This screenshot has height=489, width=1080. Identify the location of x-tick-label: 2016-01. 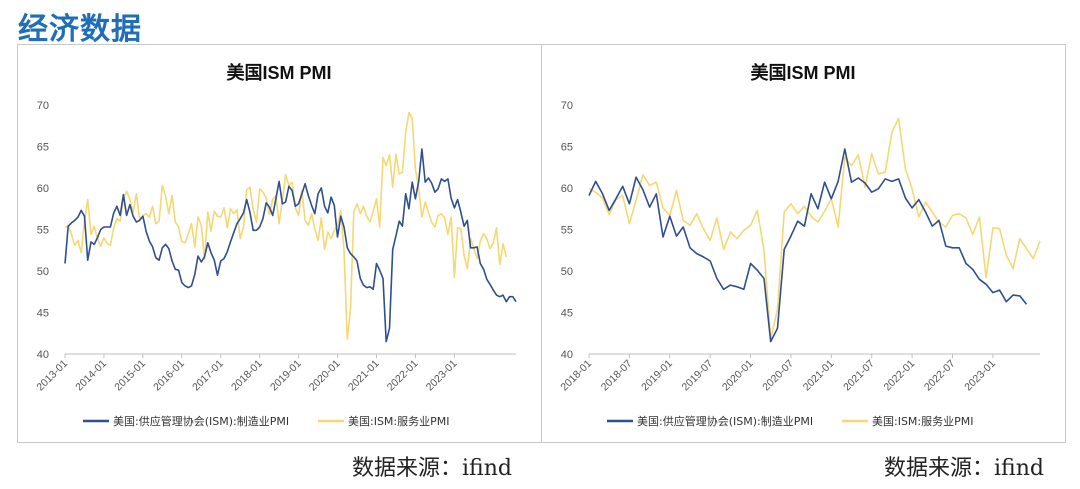
(169, 376).